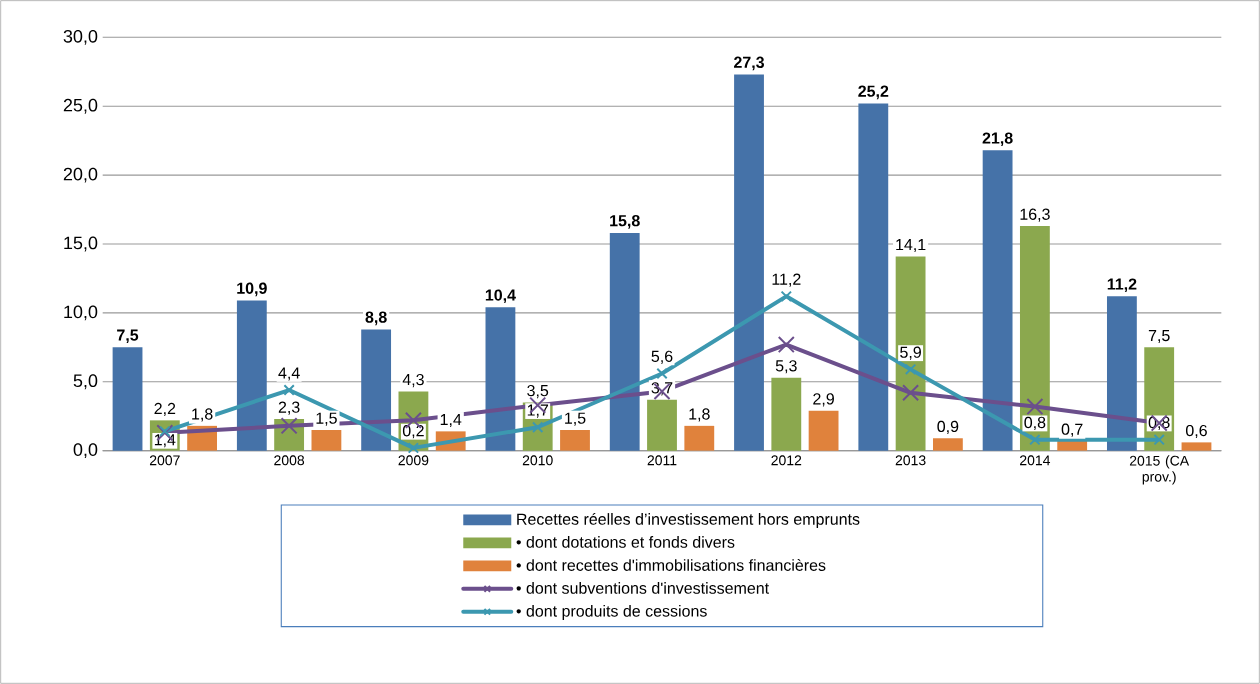  I want to click on x-tick-label: 2007, so click(164, 460).